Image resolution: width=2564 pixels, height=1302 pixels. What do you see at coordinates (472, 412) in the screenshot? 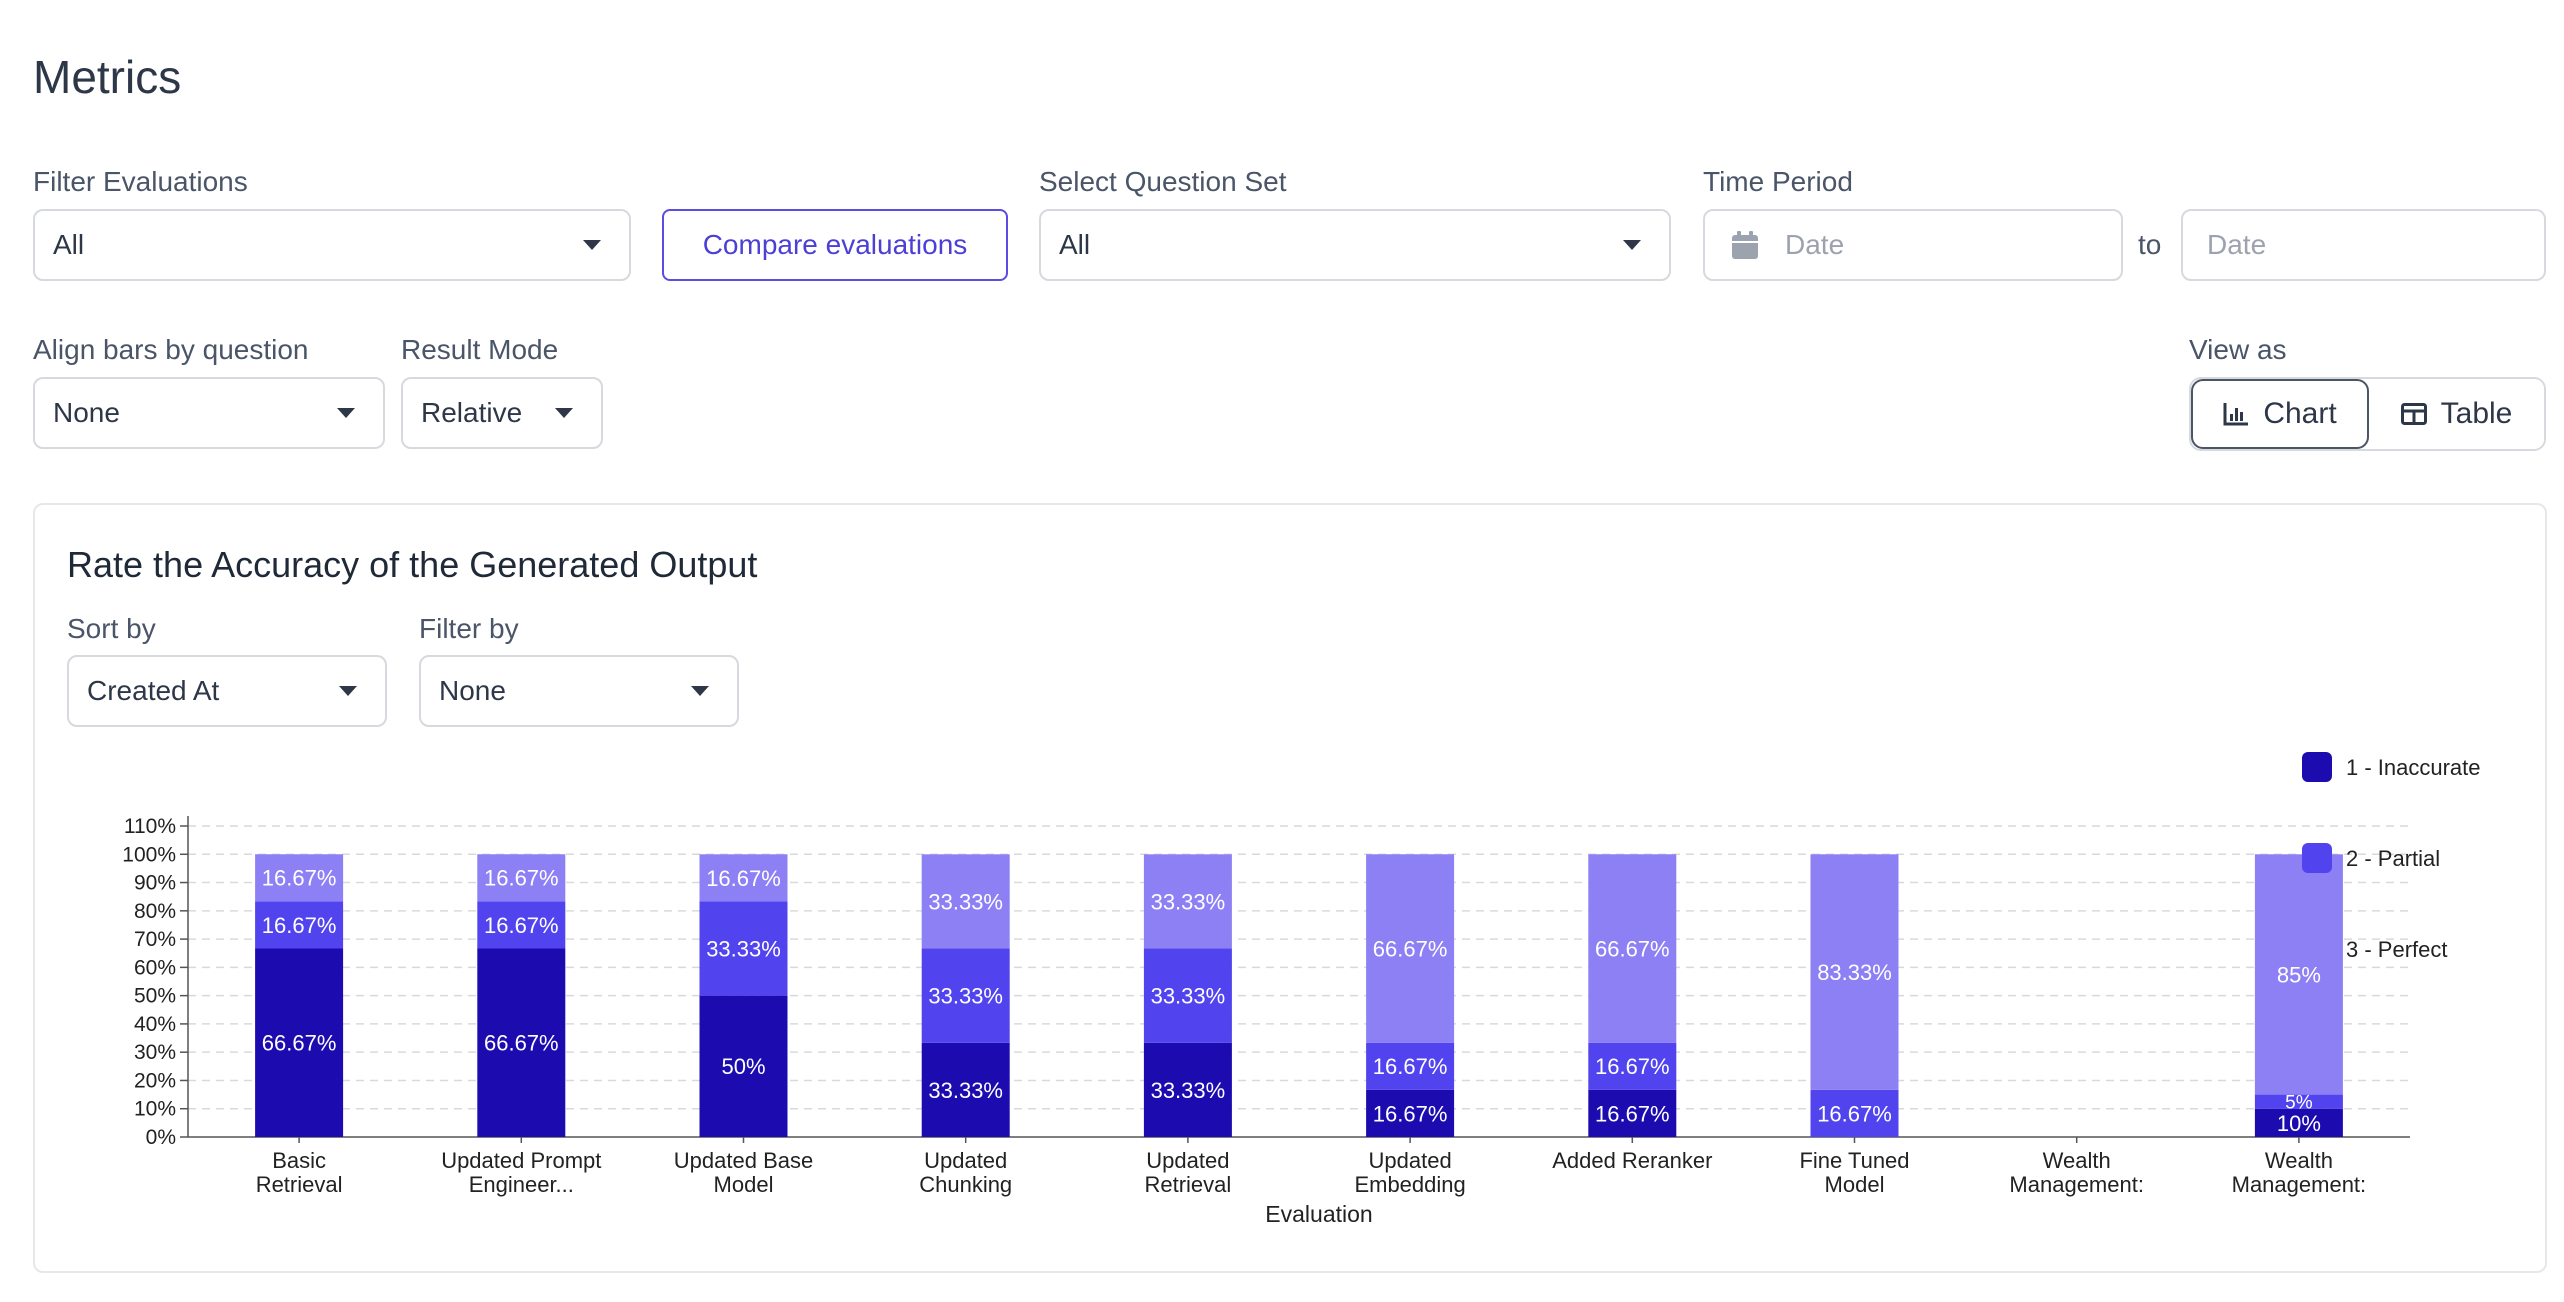
I see `result-mode-value: Relative` at bounding box center [472, 412].